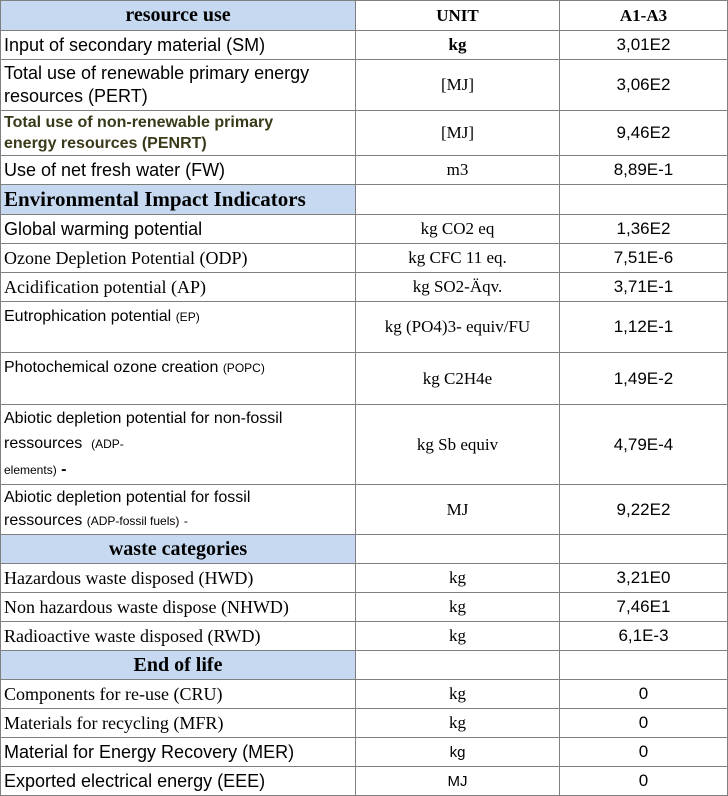 The image size is (728, 796). I want to click on row-label: Material for Energy Recovery (MER), so click(178, 752).